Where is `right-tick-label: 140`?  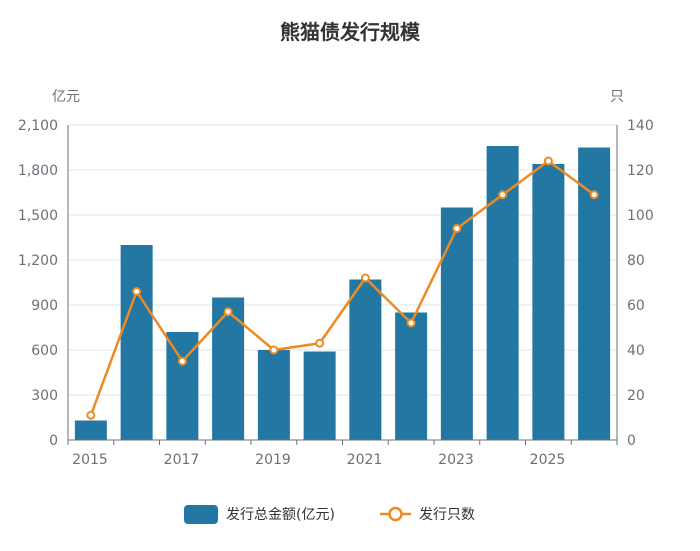
right-tick-label: 140 is located at coordinates (640, 126).